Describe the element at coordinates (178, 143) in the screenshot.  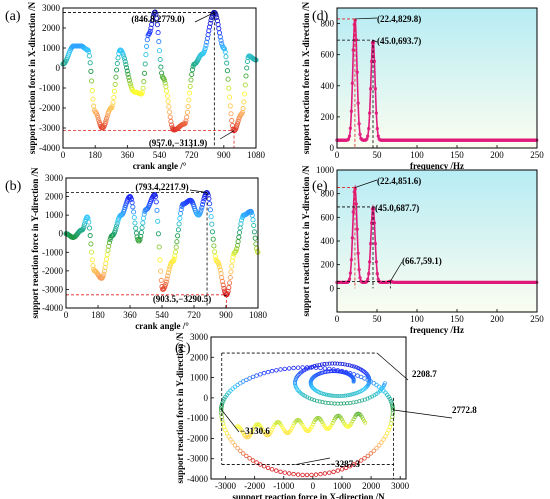
I see `annotation-label: (957.0,−3131.9)` at that location.